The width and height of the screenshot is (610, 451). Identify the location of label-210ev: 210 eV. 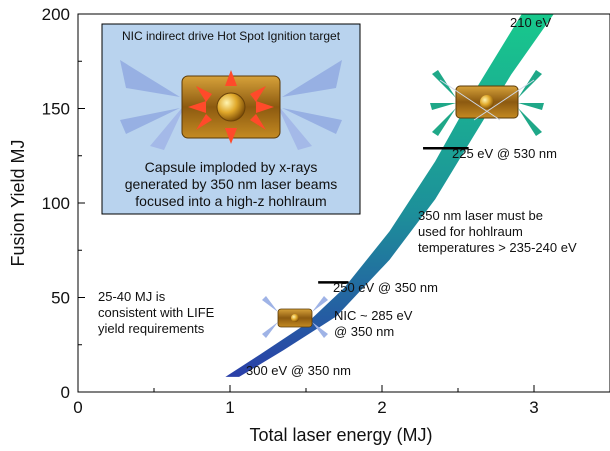
(531, 22).